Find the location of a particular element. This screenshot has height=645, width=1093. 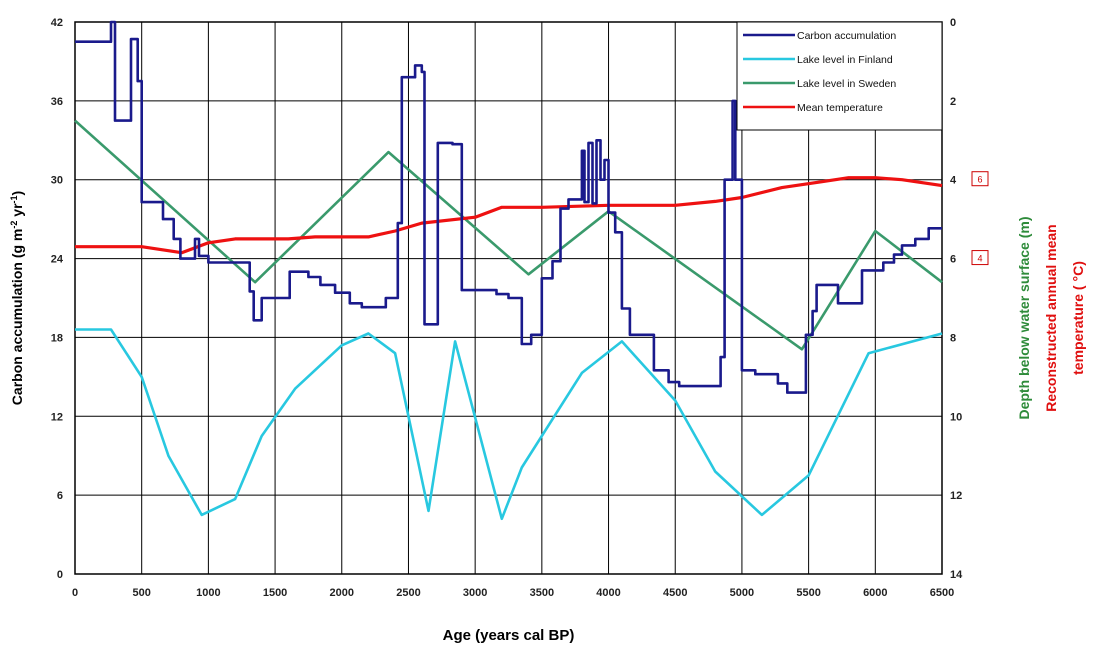

x-tick-label: 6000 is located at coordinates (875, 593).